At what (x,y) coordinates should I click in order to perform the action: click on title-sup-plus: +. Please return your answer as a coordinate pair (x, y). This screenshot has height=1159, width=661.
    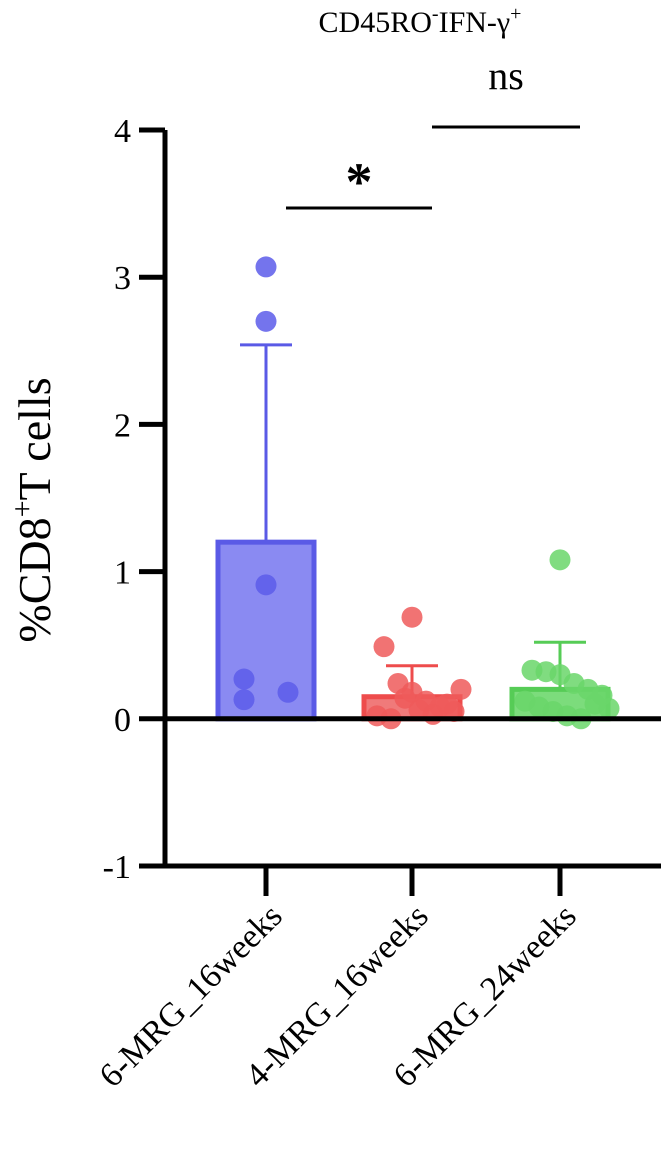
    Looking at the image, I should click on (515, 14).